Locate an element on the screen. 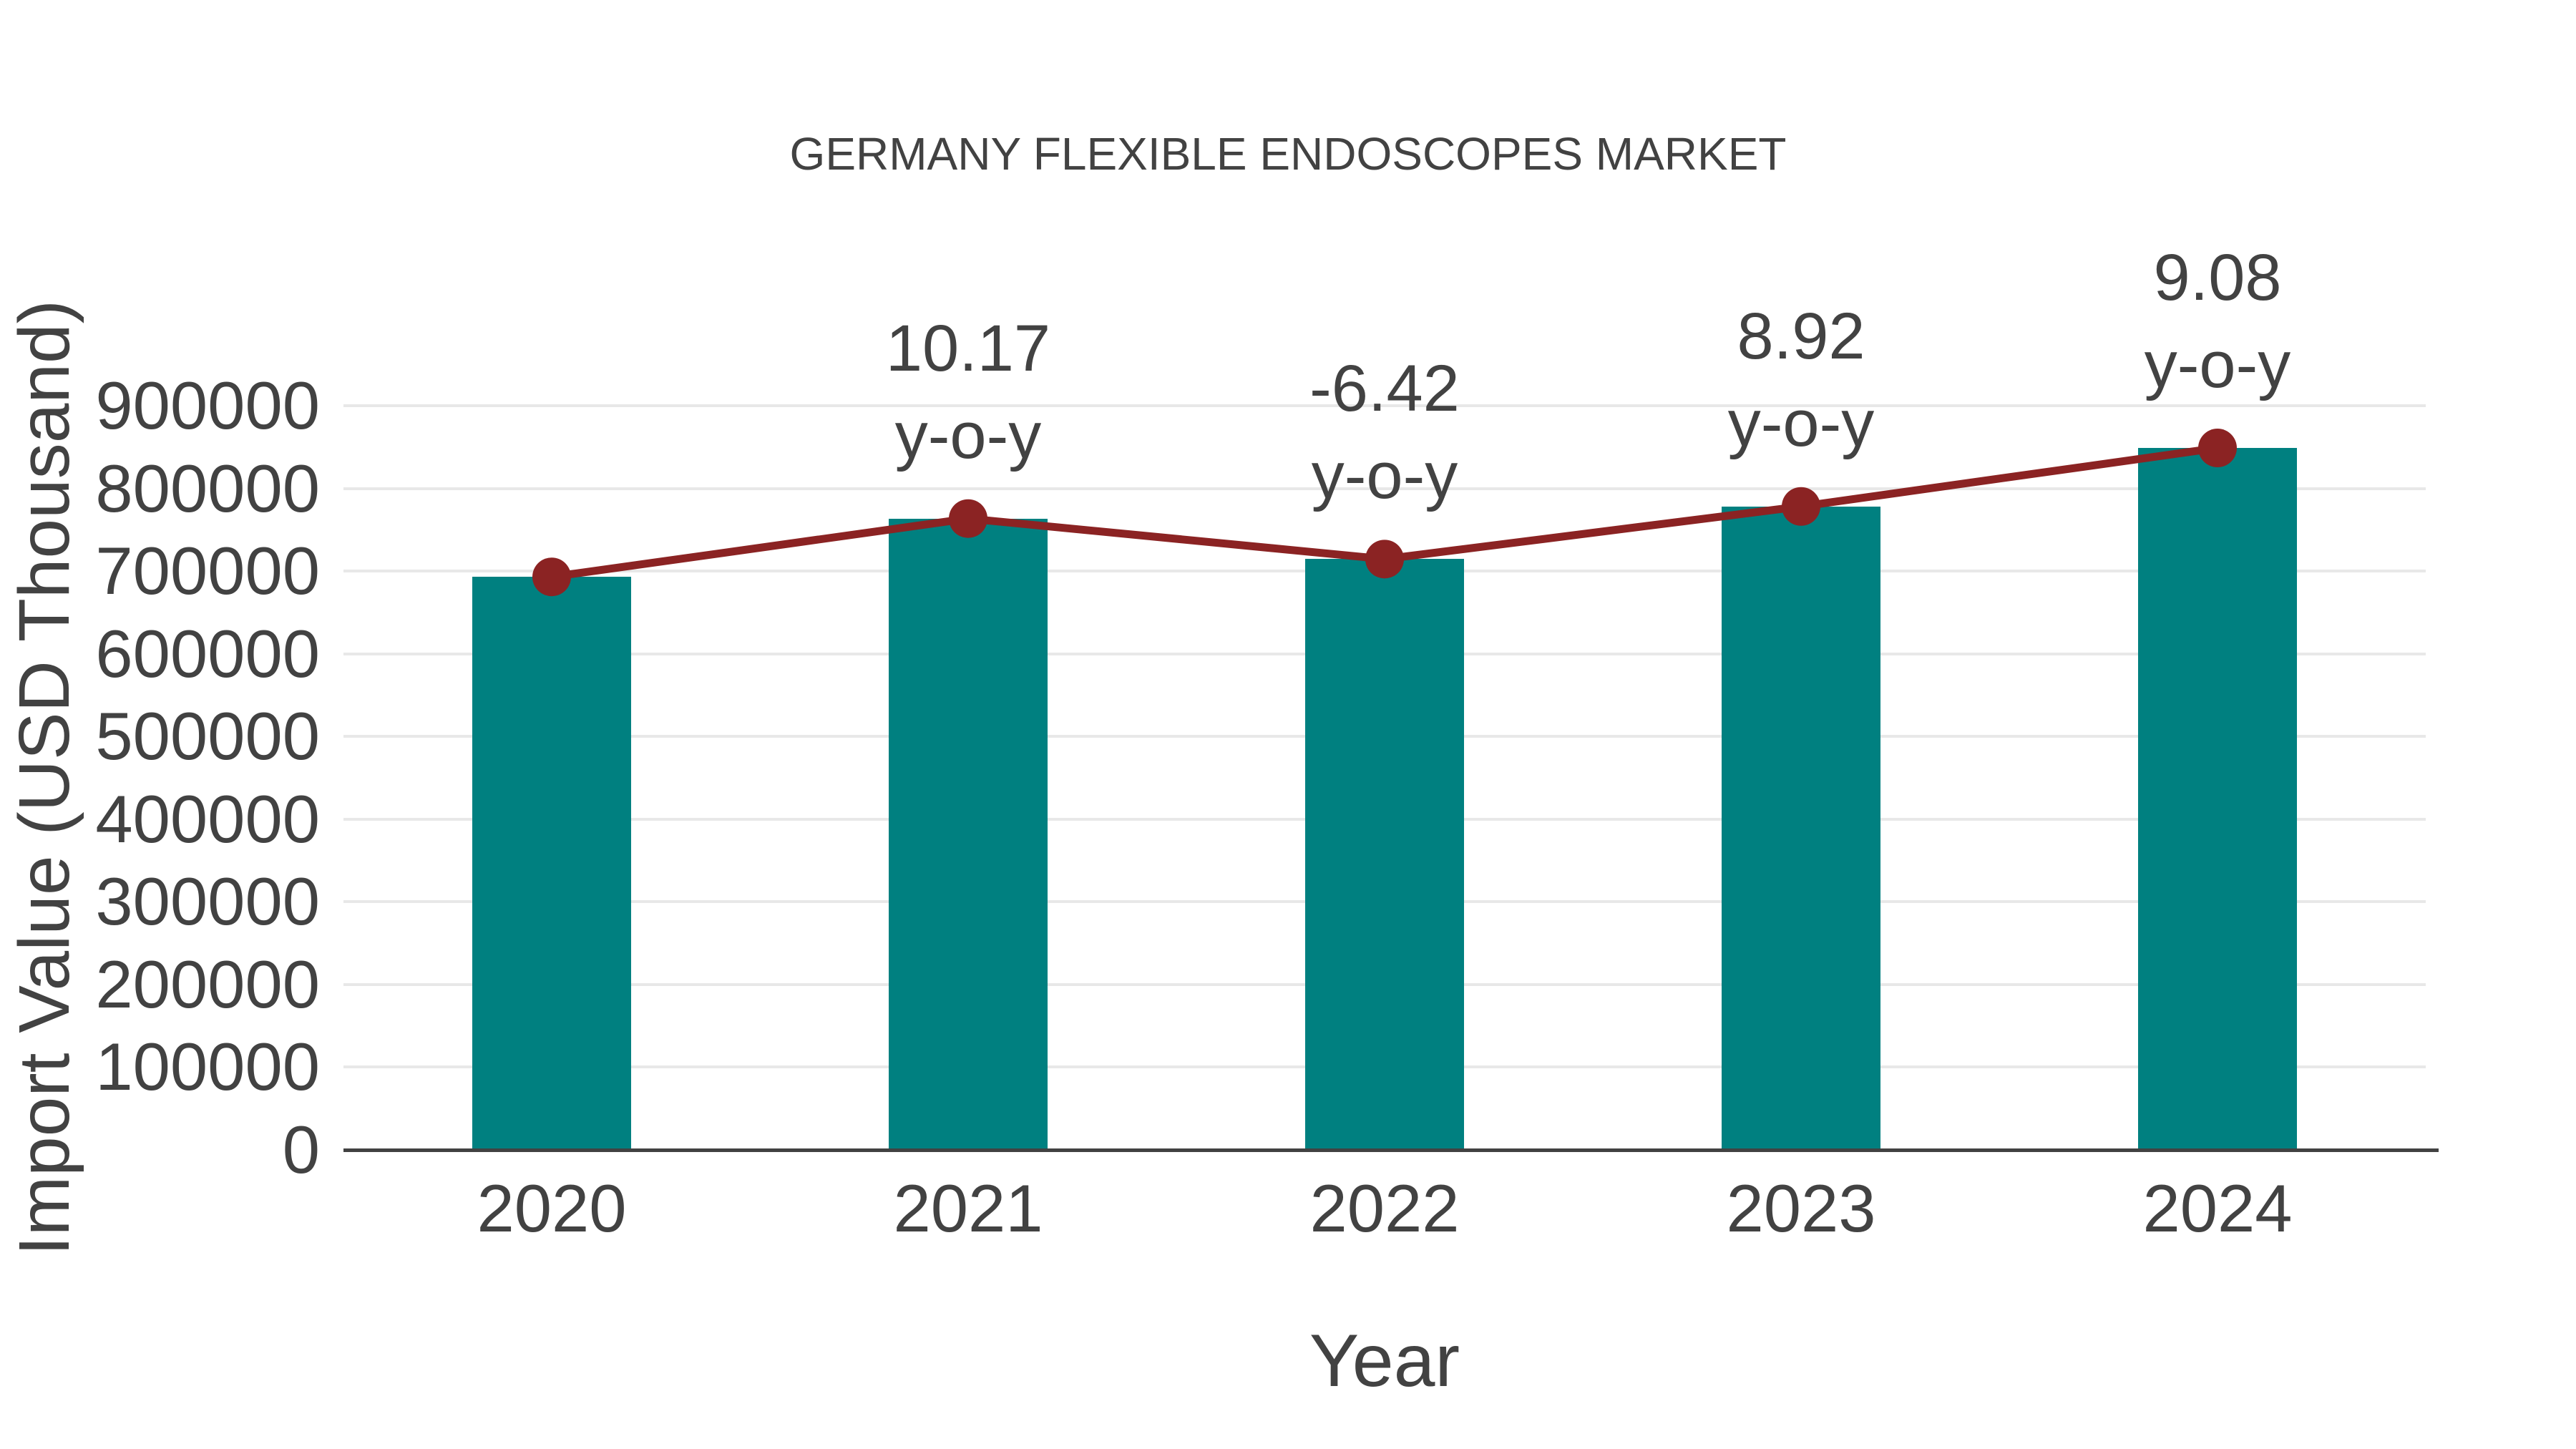 Image resolution: width=2576 pixels, height=1449 pixels. yoy-value-2023: 8.92 is located at coordinates (1801, 336).